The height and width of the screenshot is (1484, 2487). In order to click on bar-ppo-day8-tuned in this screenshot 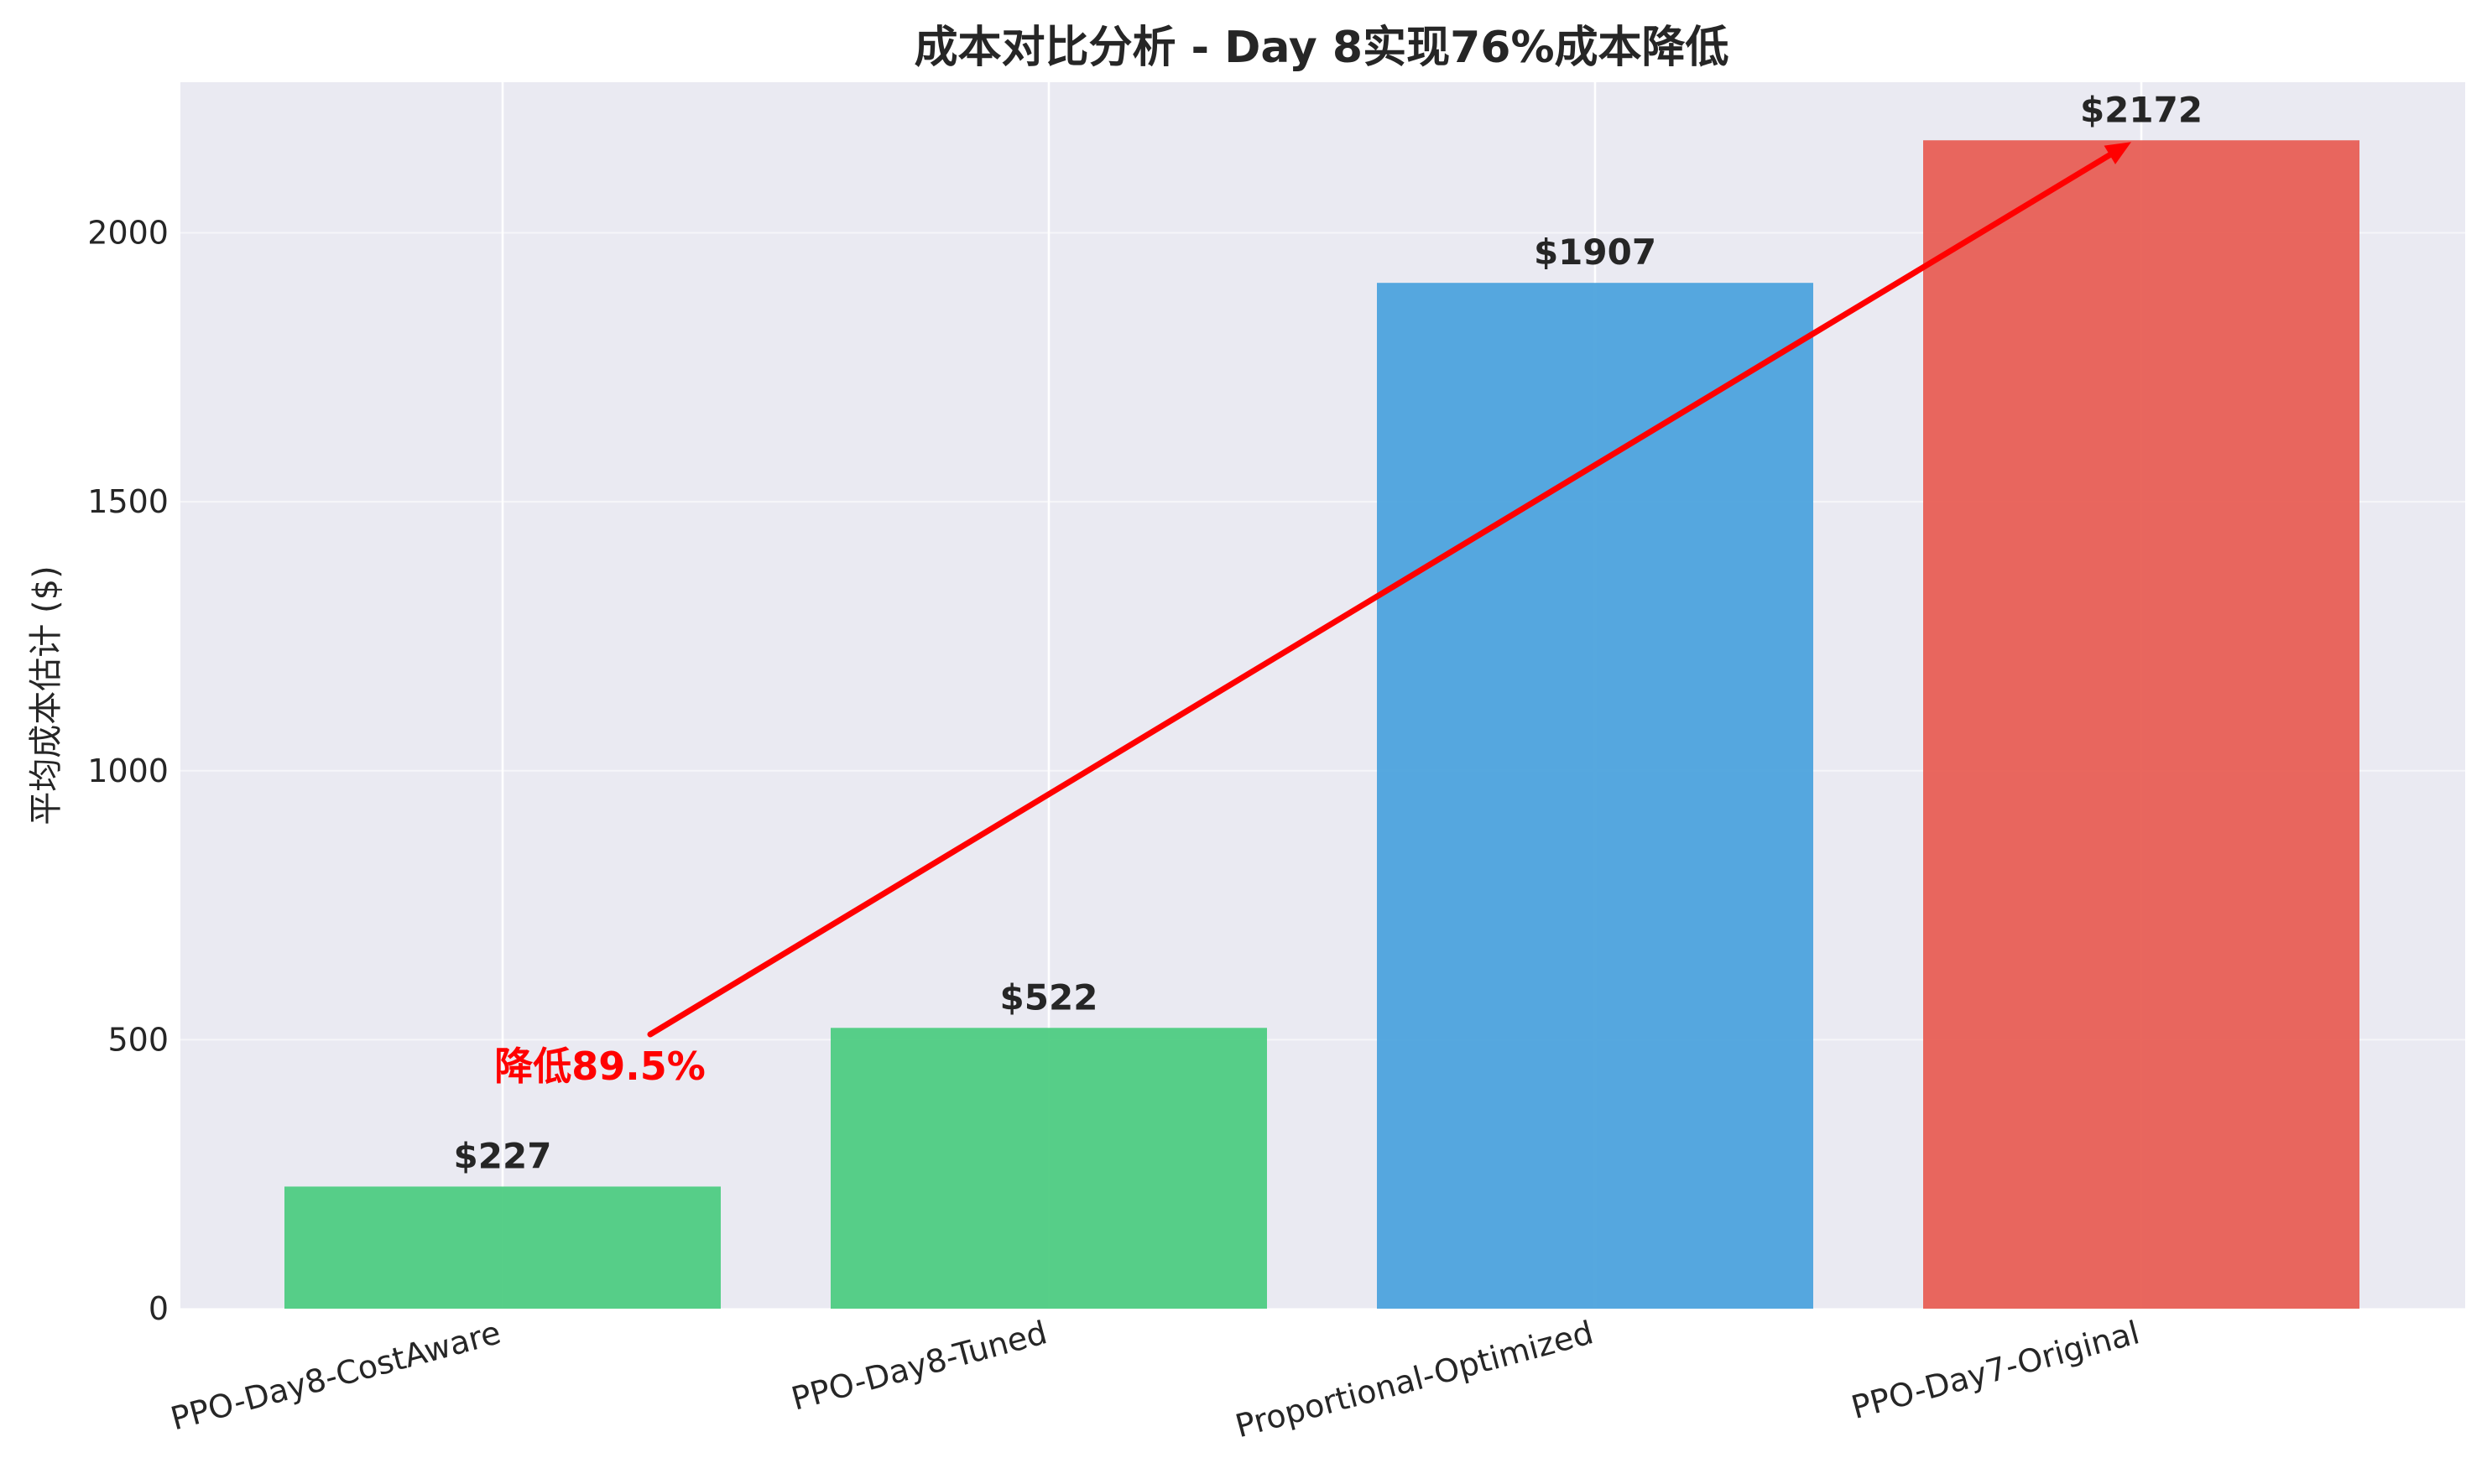, I will do `click(1049, 1168)`.